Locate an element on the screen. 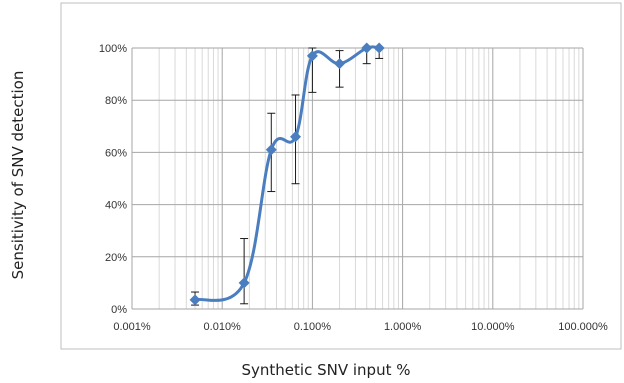 This screenshot has width=624, height=383. x-tick-label: 100.000% is located at coordinates (583, 327).